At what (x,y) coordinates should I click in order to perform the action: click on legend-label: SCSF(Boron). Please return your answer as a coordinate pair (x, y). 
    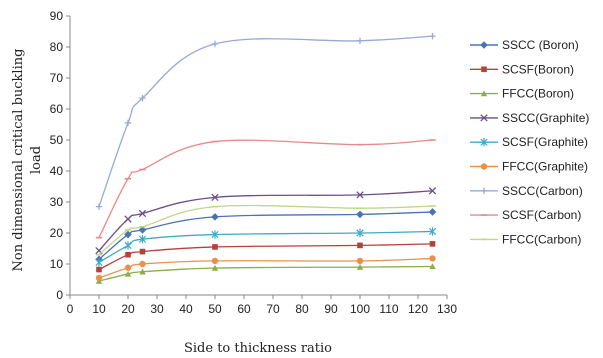
    Looking at the image, I should click on (538, 69).